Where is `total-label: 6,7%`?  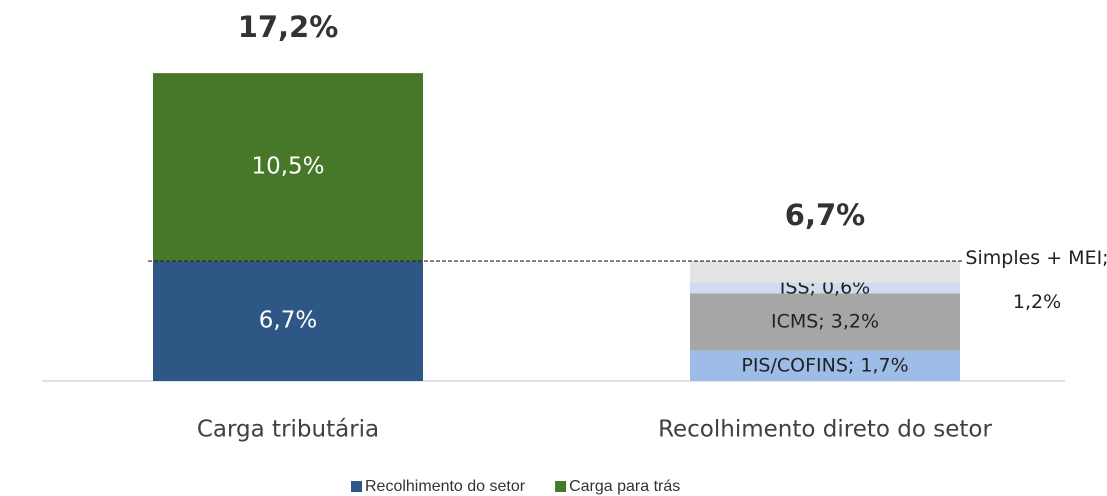
total-label: 6,7% is located at coordinates (825, 215).